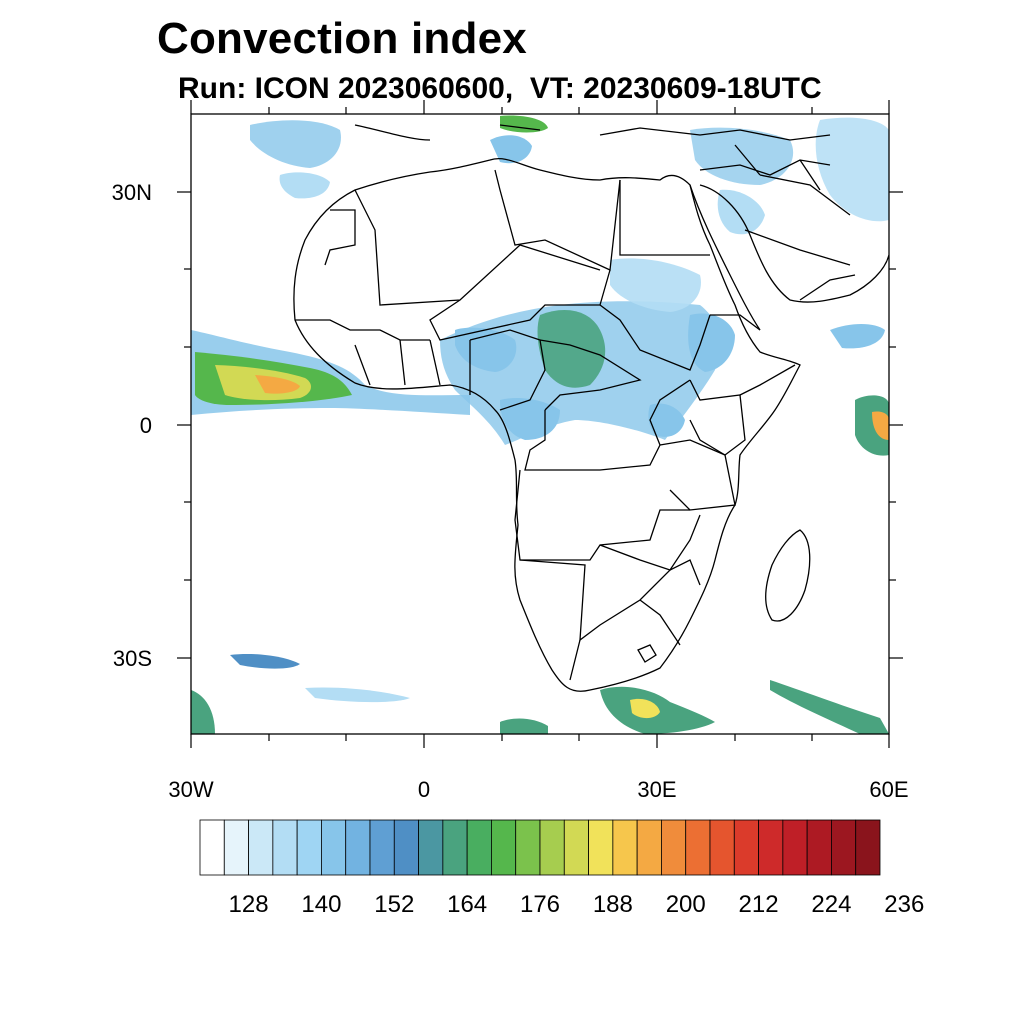 Image resolution: width=1024 pixels, height=1024 pixels. What do you see at coordinates (500, 88) in the screenshot?
I see `chart-subtitle: Run: ICON 2023060600, VT: 20230609-18UTC` at bounding box center [500, 88].